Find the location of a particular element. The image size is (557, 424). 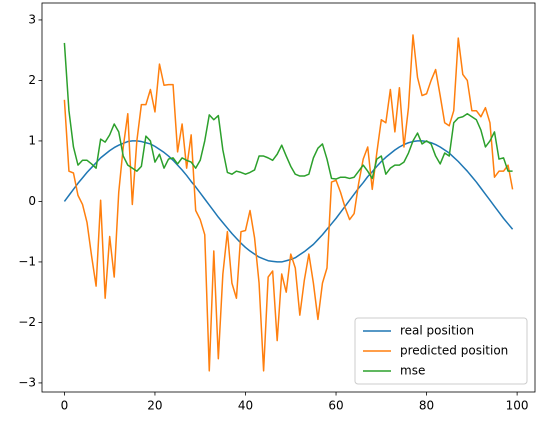

legend-label: predicted position is located at coordinates (454, 351).